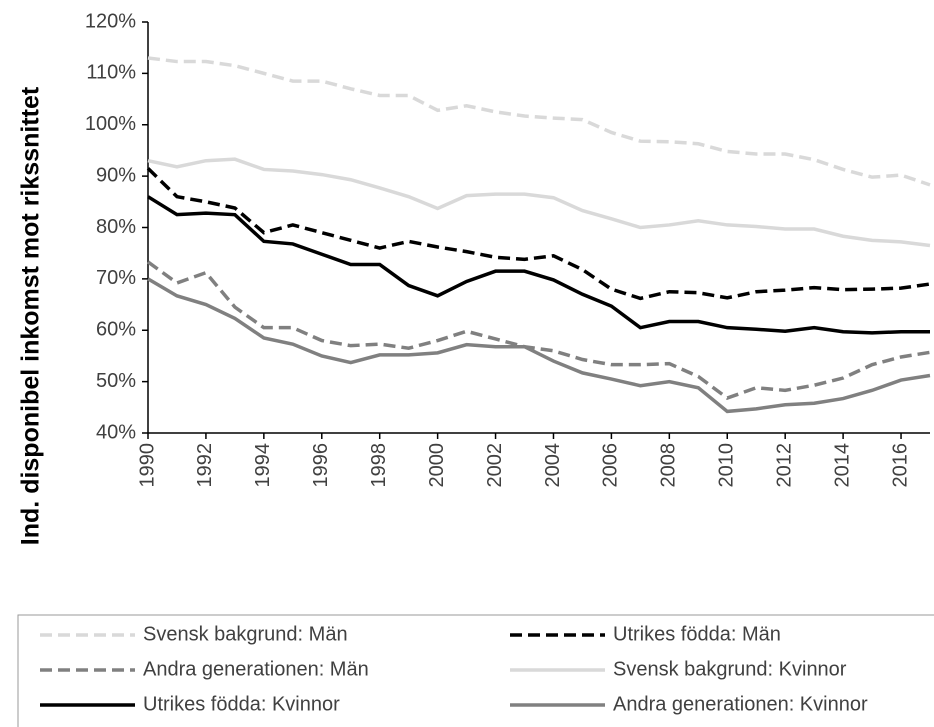 Image resolution: width=934 pixels, height=727 pixels. What do you see at coordinates (437, 465) in the screenshot?
I see `x-tick-label: 2000` at bounding box center [437, 465].